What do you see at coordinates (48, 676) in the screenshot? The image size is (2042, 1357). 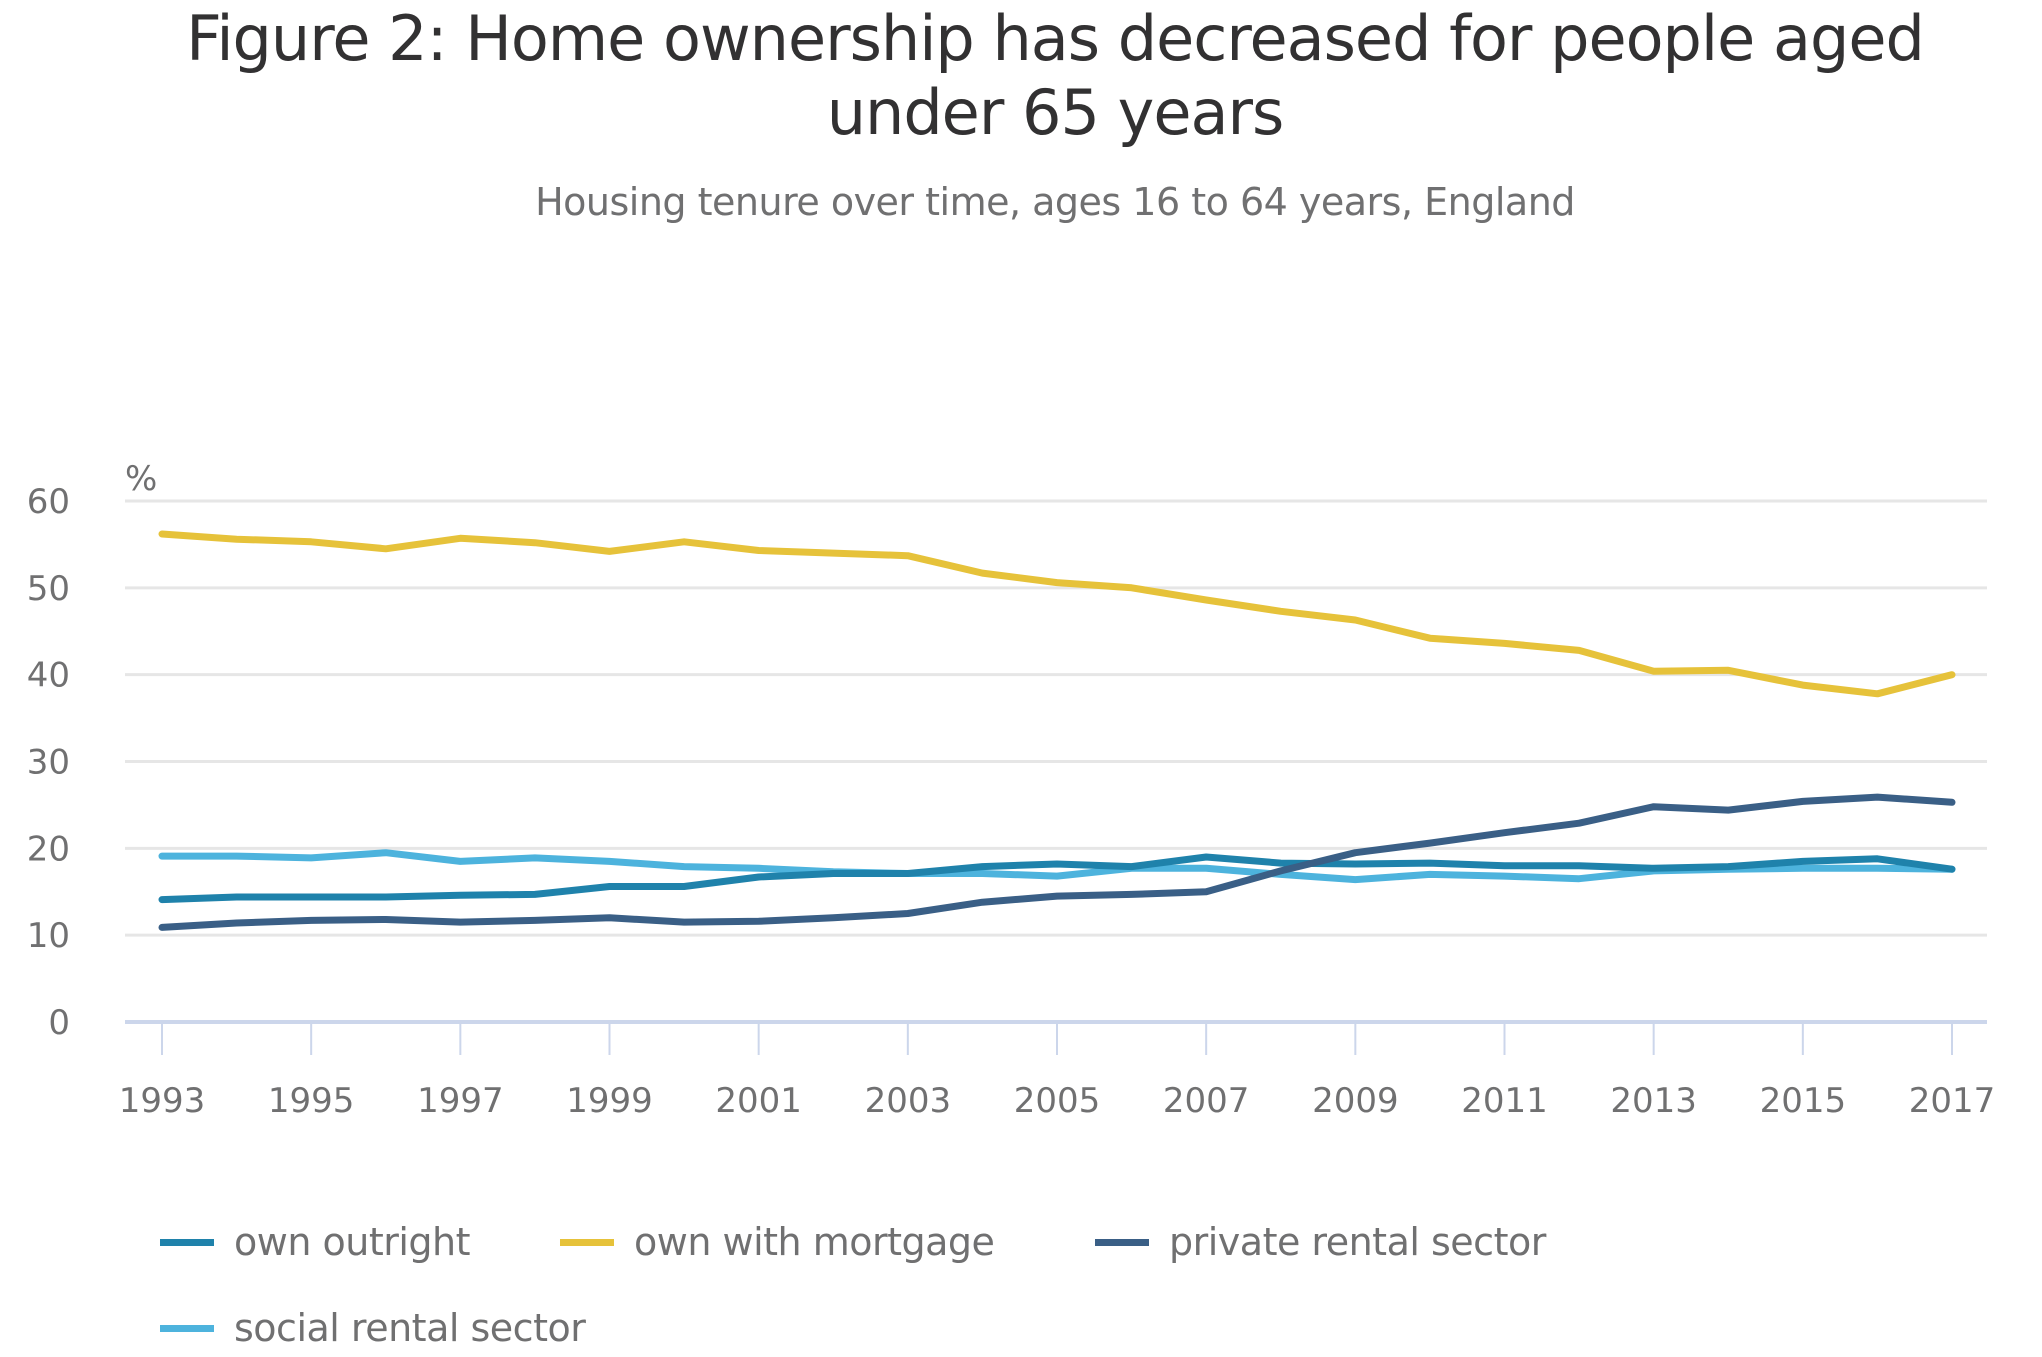 I see `y-tick-label: 40` at bounding box center [48, 676].